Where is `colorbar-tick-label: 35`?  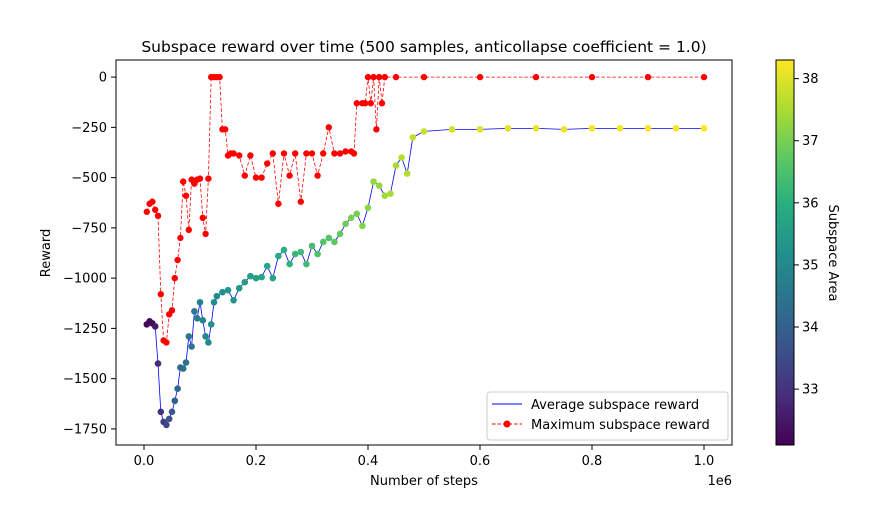
colorbar-tick-label: 35 is located at coordinates (810, 265).